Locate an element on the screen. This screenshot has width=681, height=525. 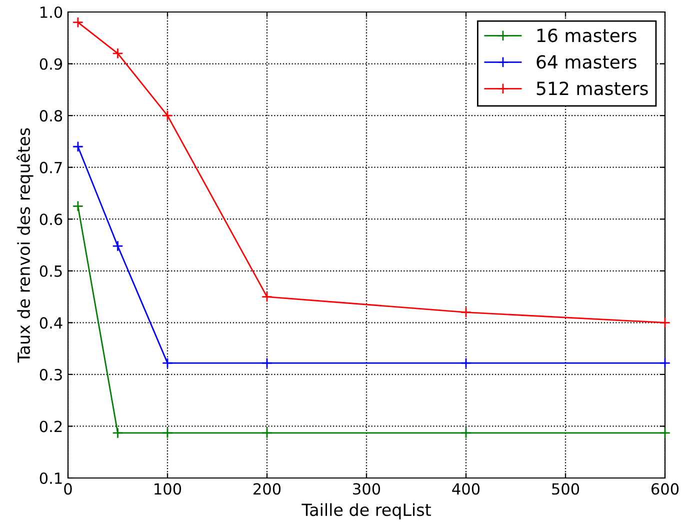
x-tick-label: 400 is located at coordinates (466, 489).